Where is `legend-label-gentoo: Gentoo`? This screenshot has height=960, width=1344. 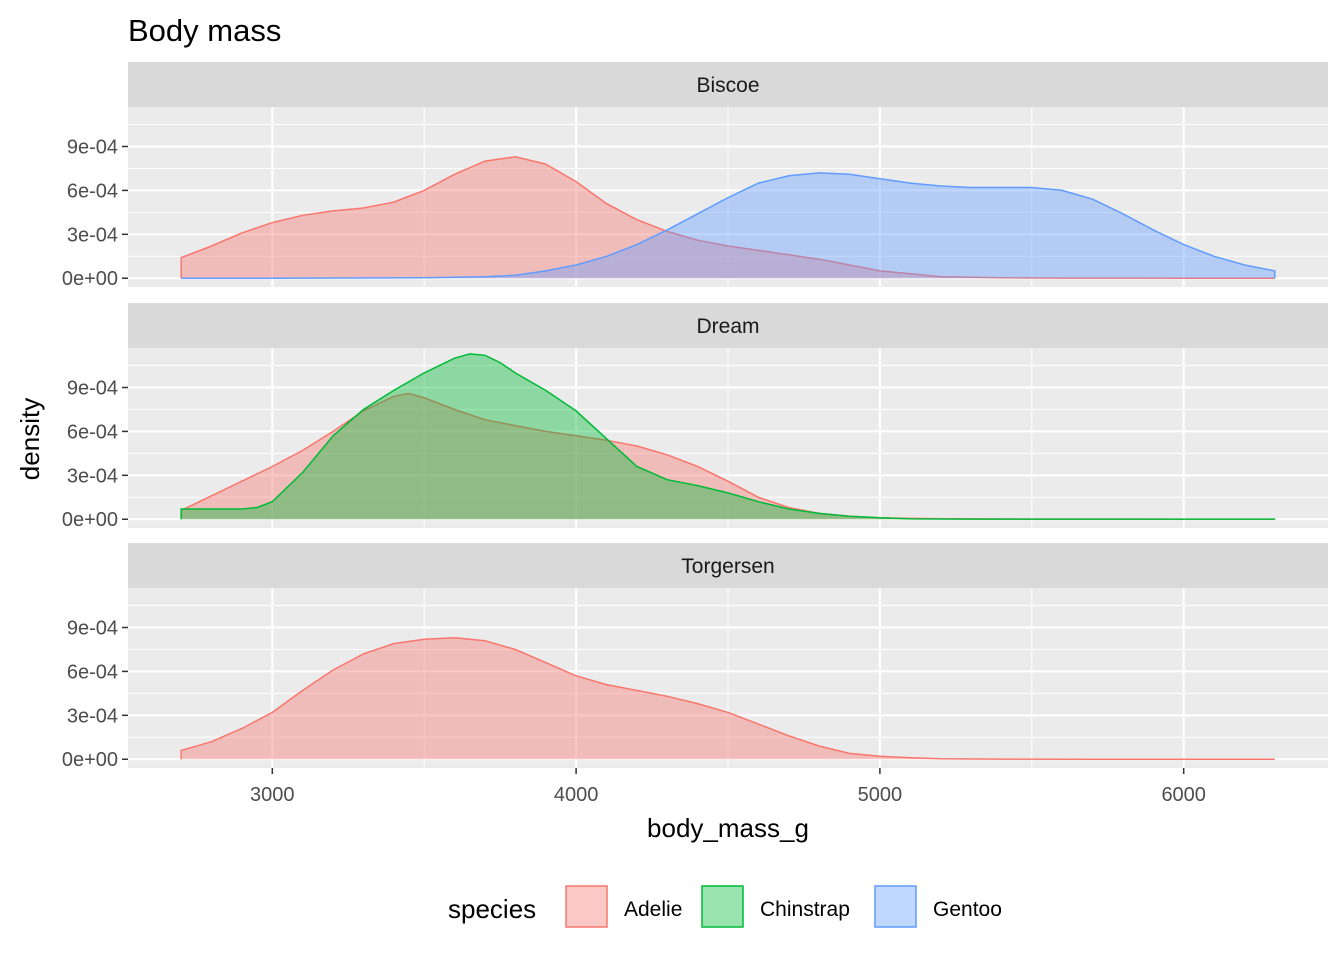 legend-label-gentoo: Gentoo is located at coordinates (967, 909).